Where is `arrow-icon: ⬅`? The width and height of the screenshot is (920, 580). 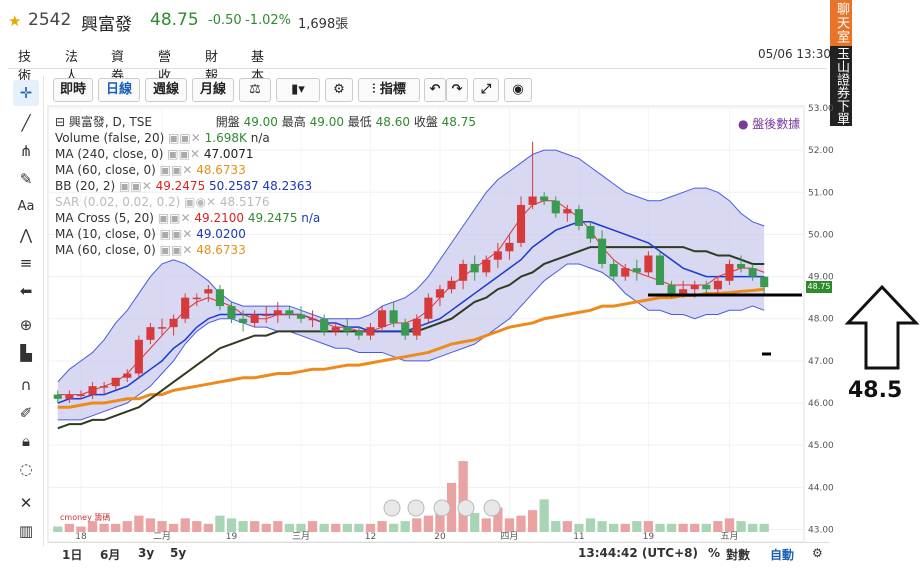
arrow-icon: ⬅ is located at coordinates (26, 291).